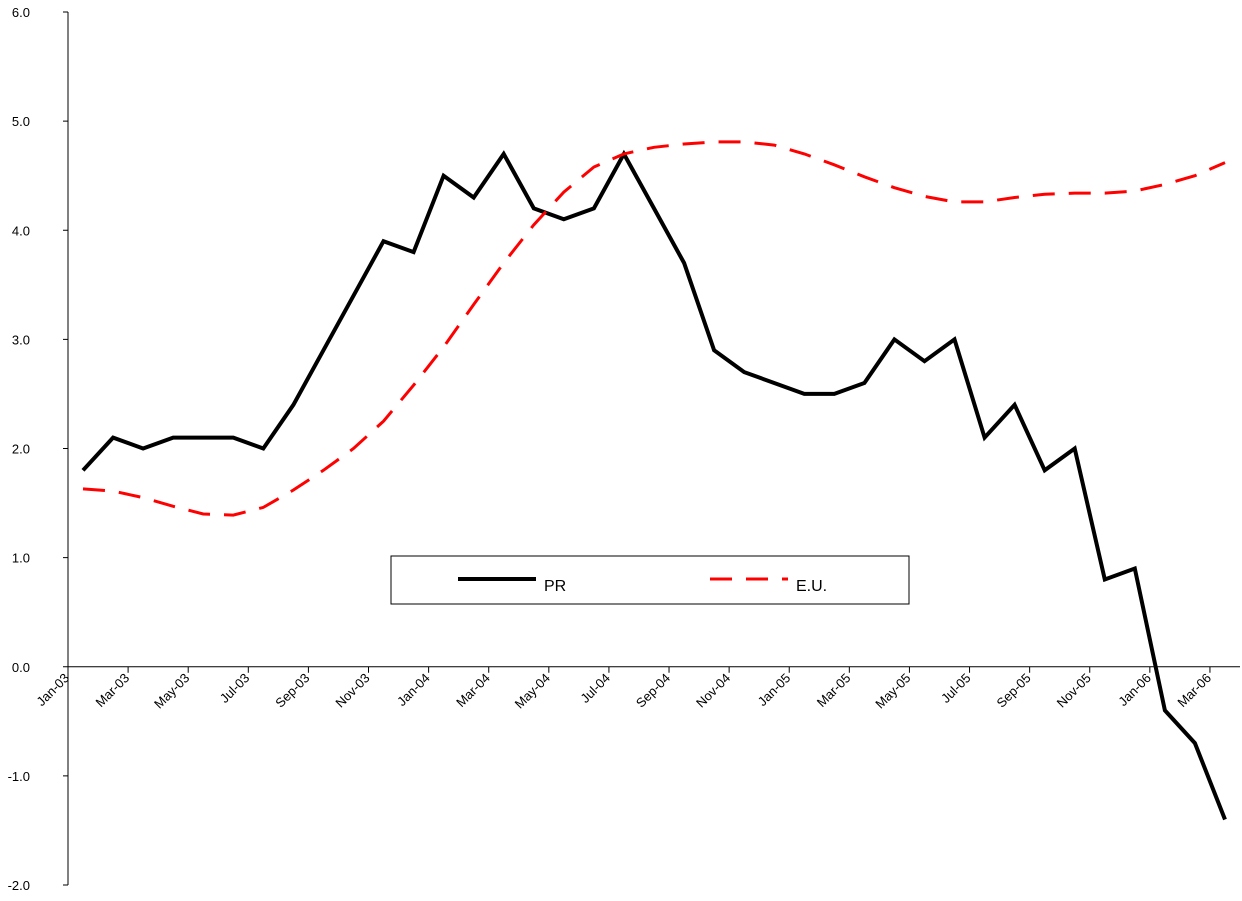 The height and width of the screenshot is (901, 1242). Describe the element at coordinates (834, 690) in the screenshot. I see `x-tick-label: Mar-05` at that location.